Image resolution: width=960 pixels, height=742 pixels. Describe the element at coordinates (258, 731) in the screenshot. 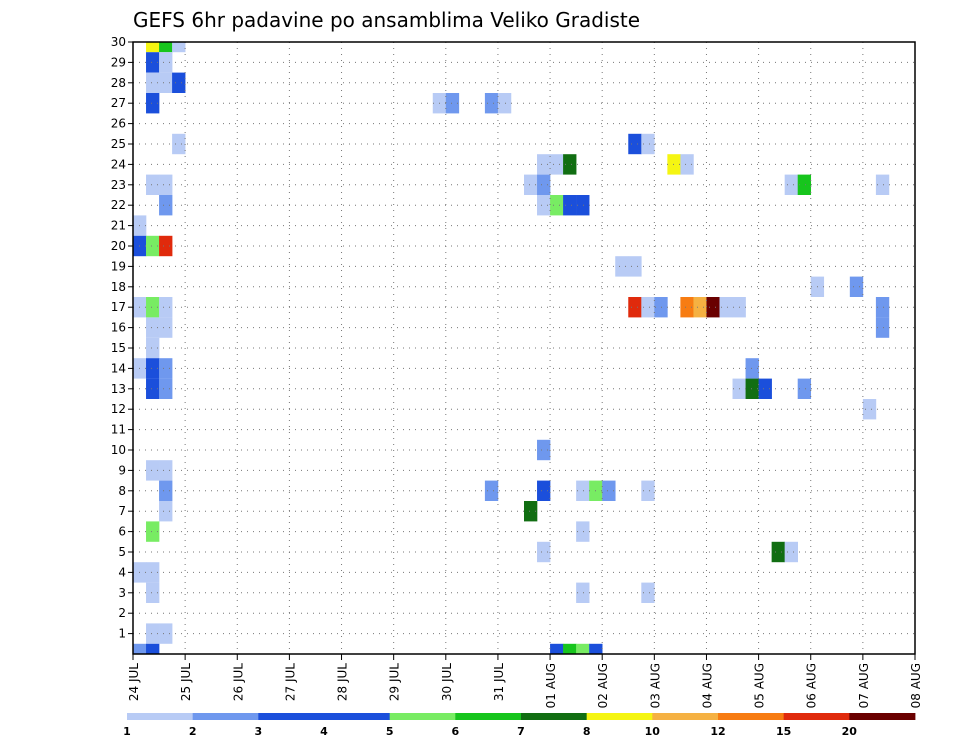

I see `legend-label: 3` at that location.